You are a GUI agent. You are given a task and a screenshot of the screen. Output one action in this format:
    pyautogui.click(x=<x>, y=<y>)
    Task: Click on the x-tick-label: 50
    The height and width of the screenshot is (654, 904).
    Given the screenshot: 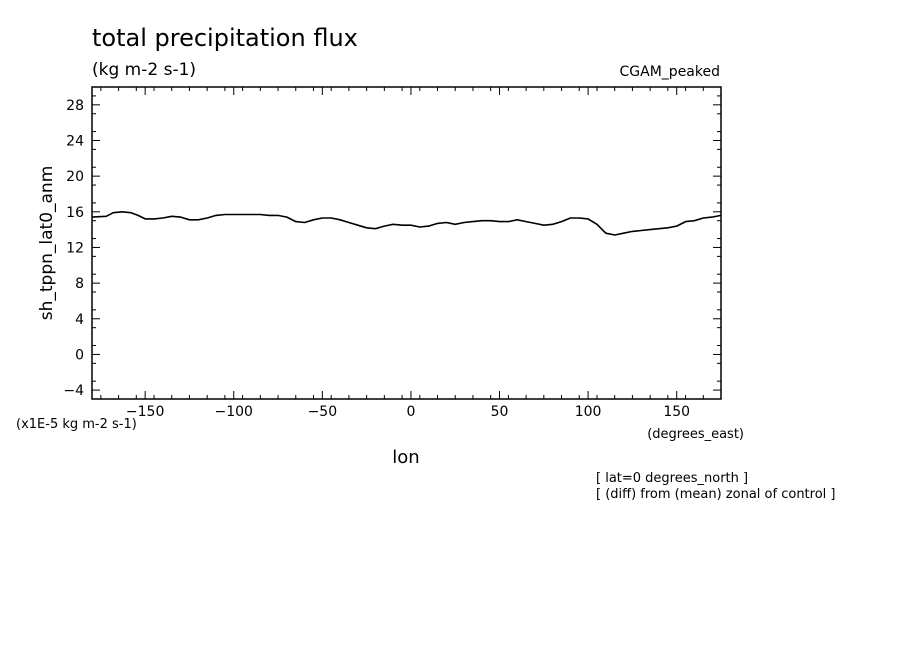 What is the action you would take?
    pyautogui.click(x=500, y=412)
    